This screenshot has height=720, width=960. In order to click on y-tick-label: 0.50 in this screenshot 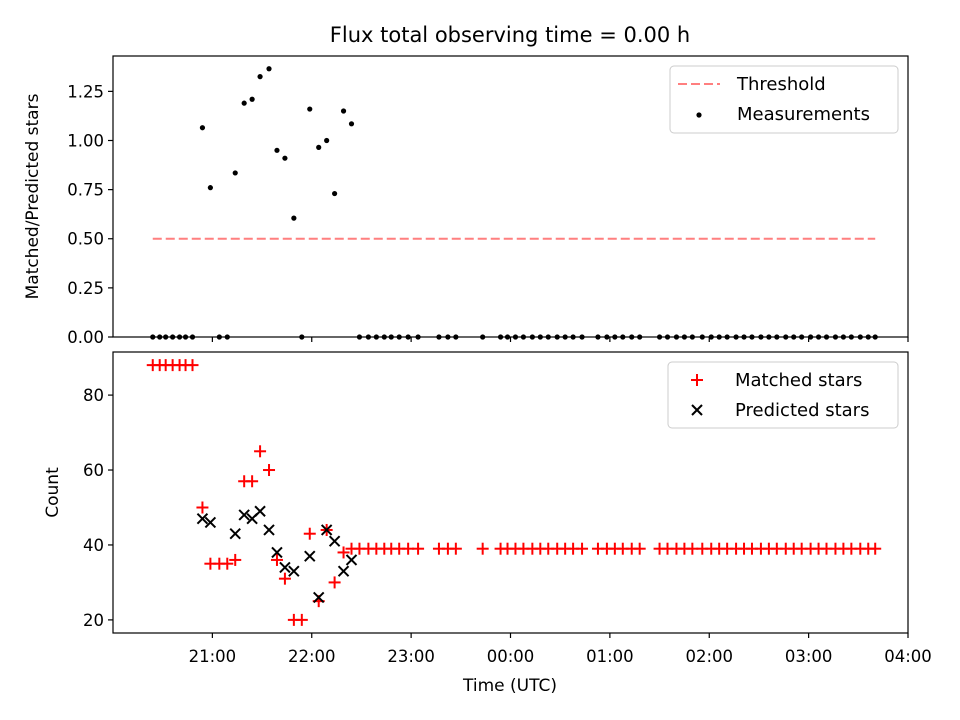, I will do `click(85, 239)`.